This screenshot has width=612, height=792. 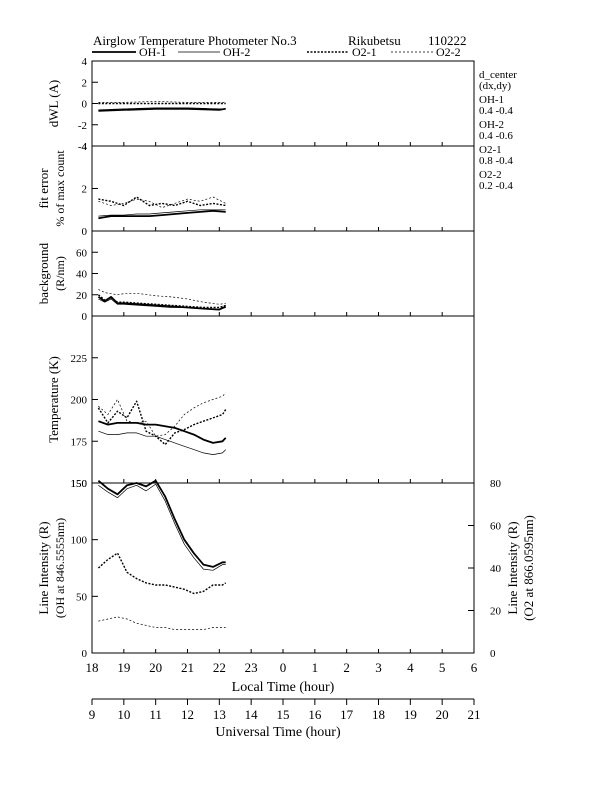 What do you see at coordinates (155, 714) in the screenshot?
I see `universal-time-tick-label-2: 11` at bounding box center [155, 714].